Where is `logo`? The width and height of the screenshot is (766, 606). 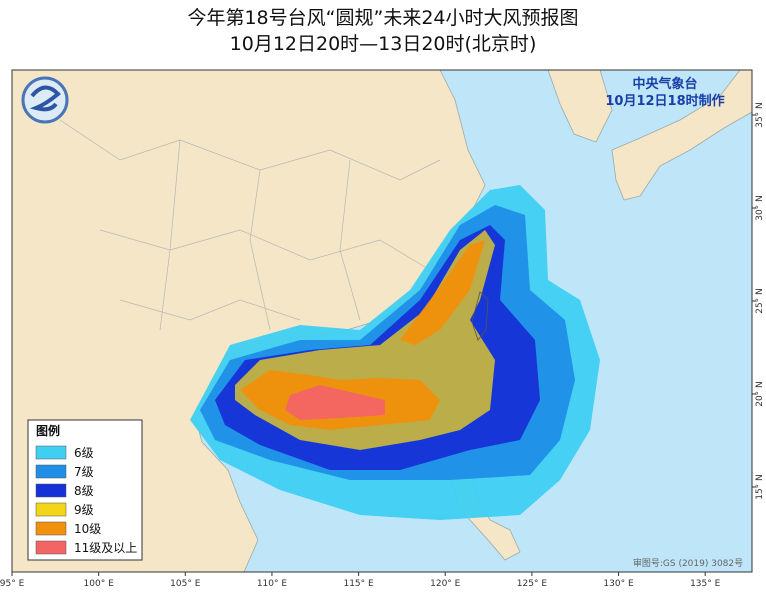 logo is located at coordinates (45, 100).